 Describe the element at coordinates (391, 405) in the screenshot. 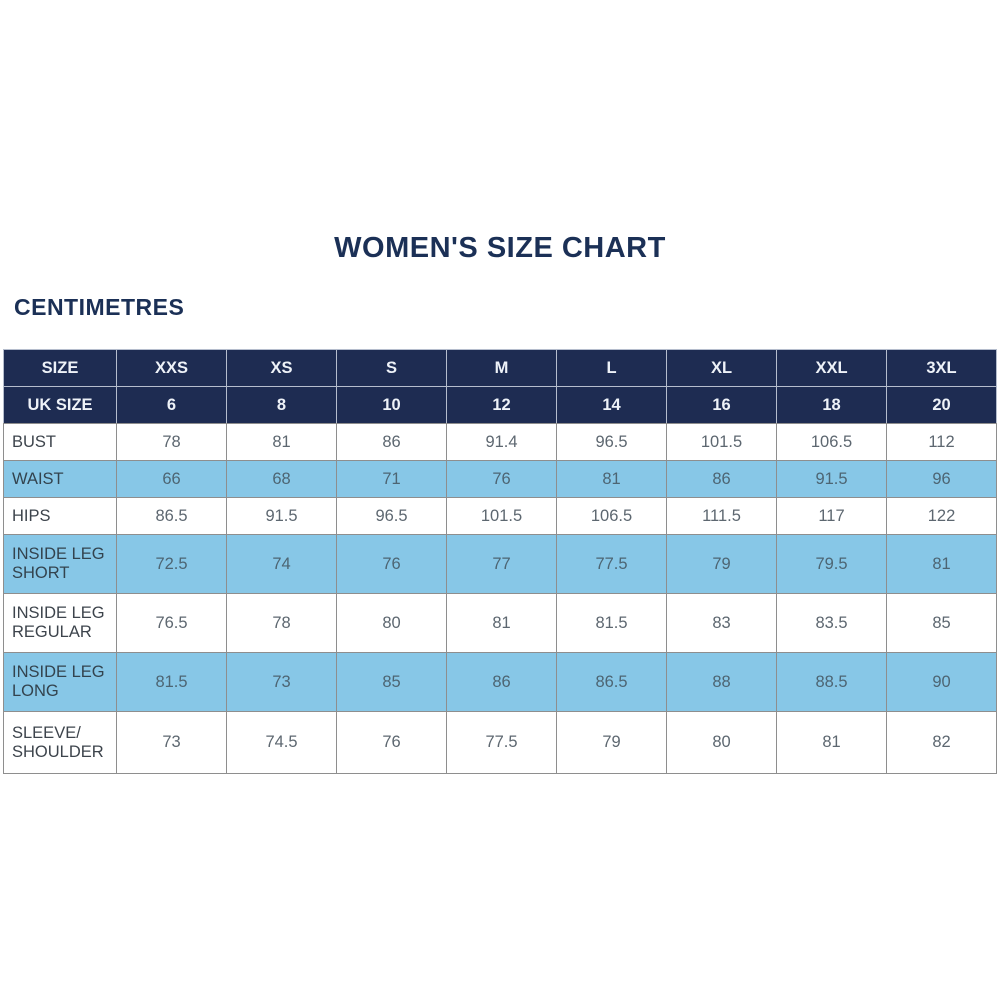

I see `uk-size-column-header: 10` at that location.